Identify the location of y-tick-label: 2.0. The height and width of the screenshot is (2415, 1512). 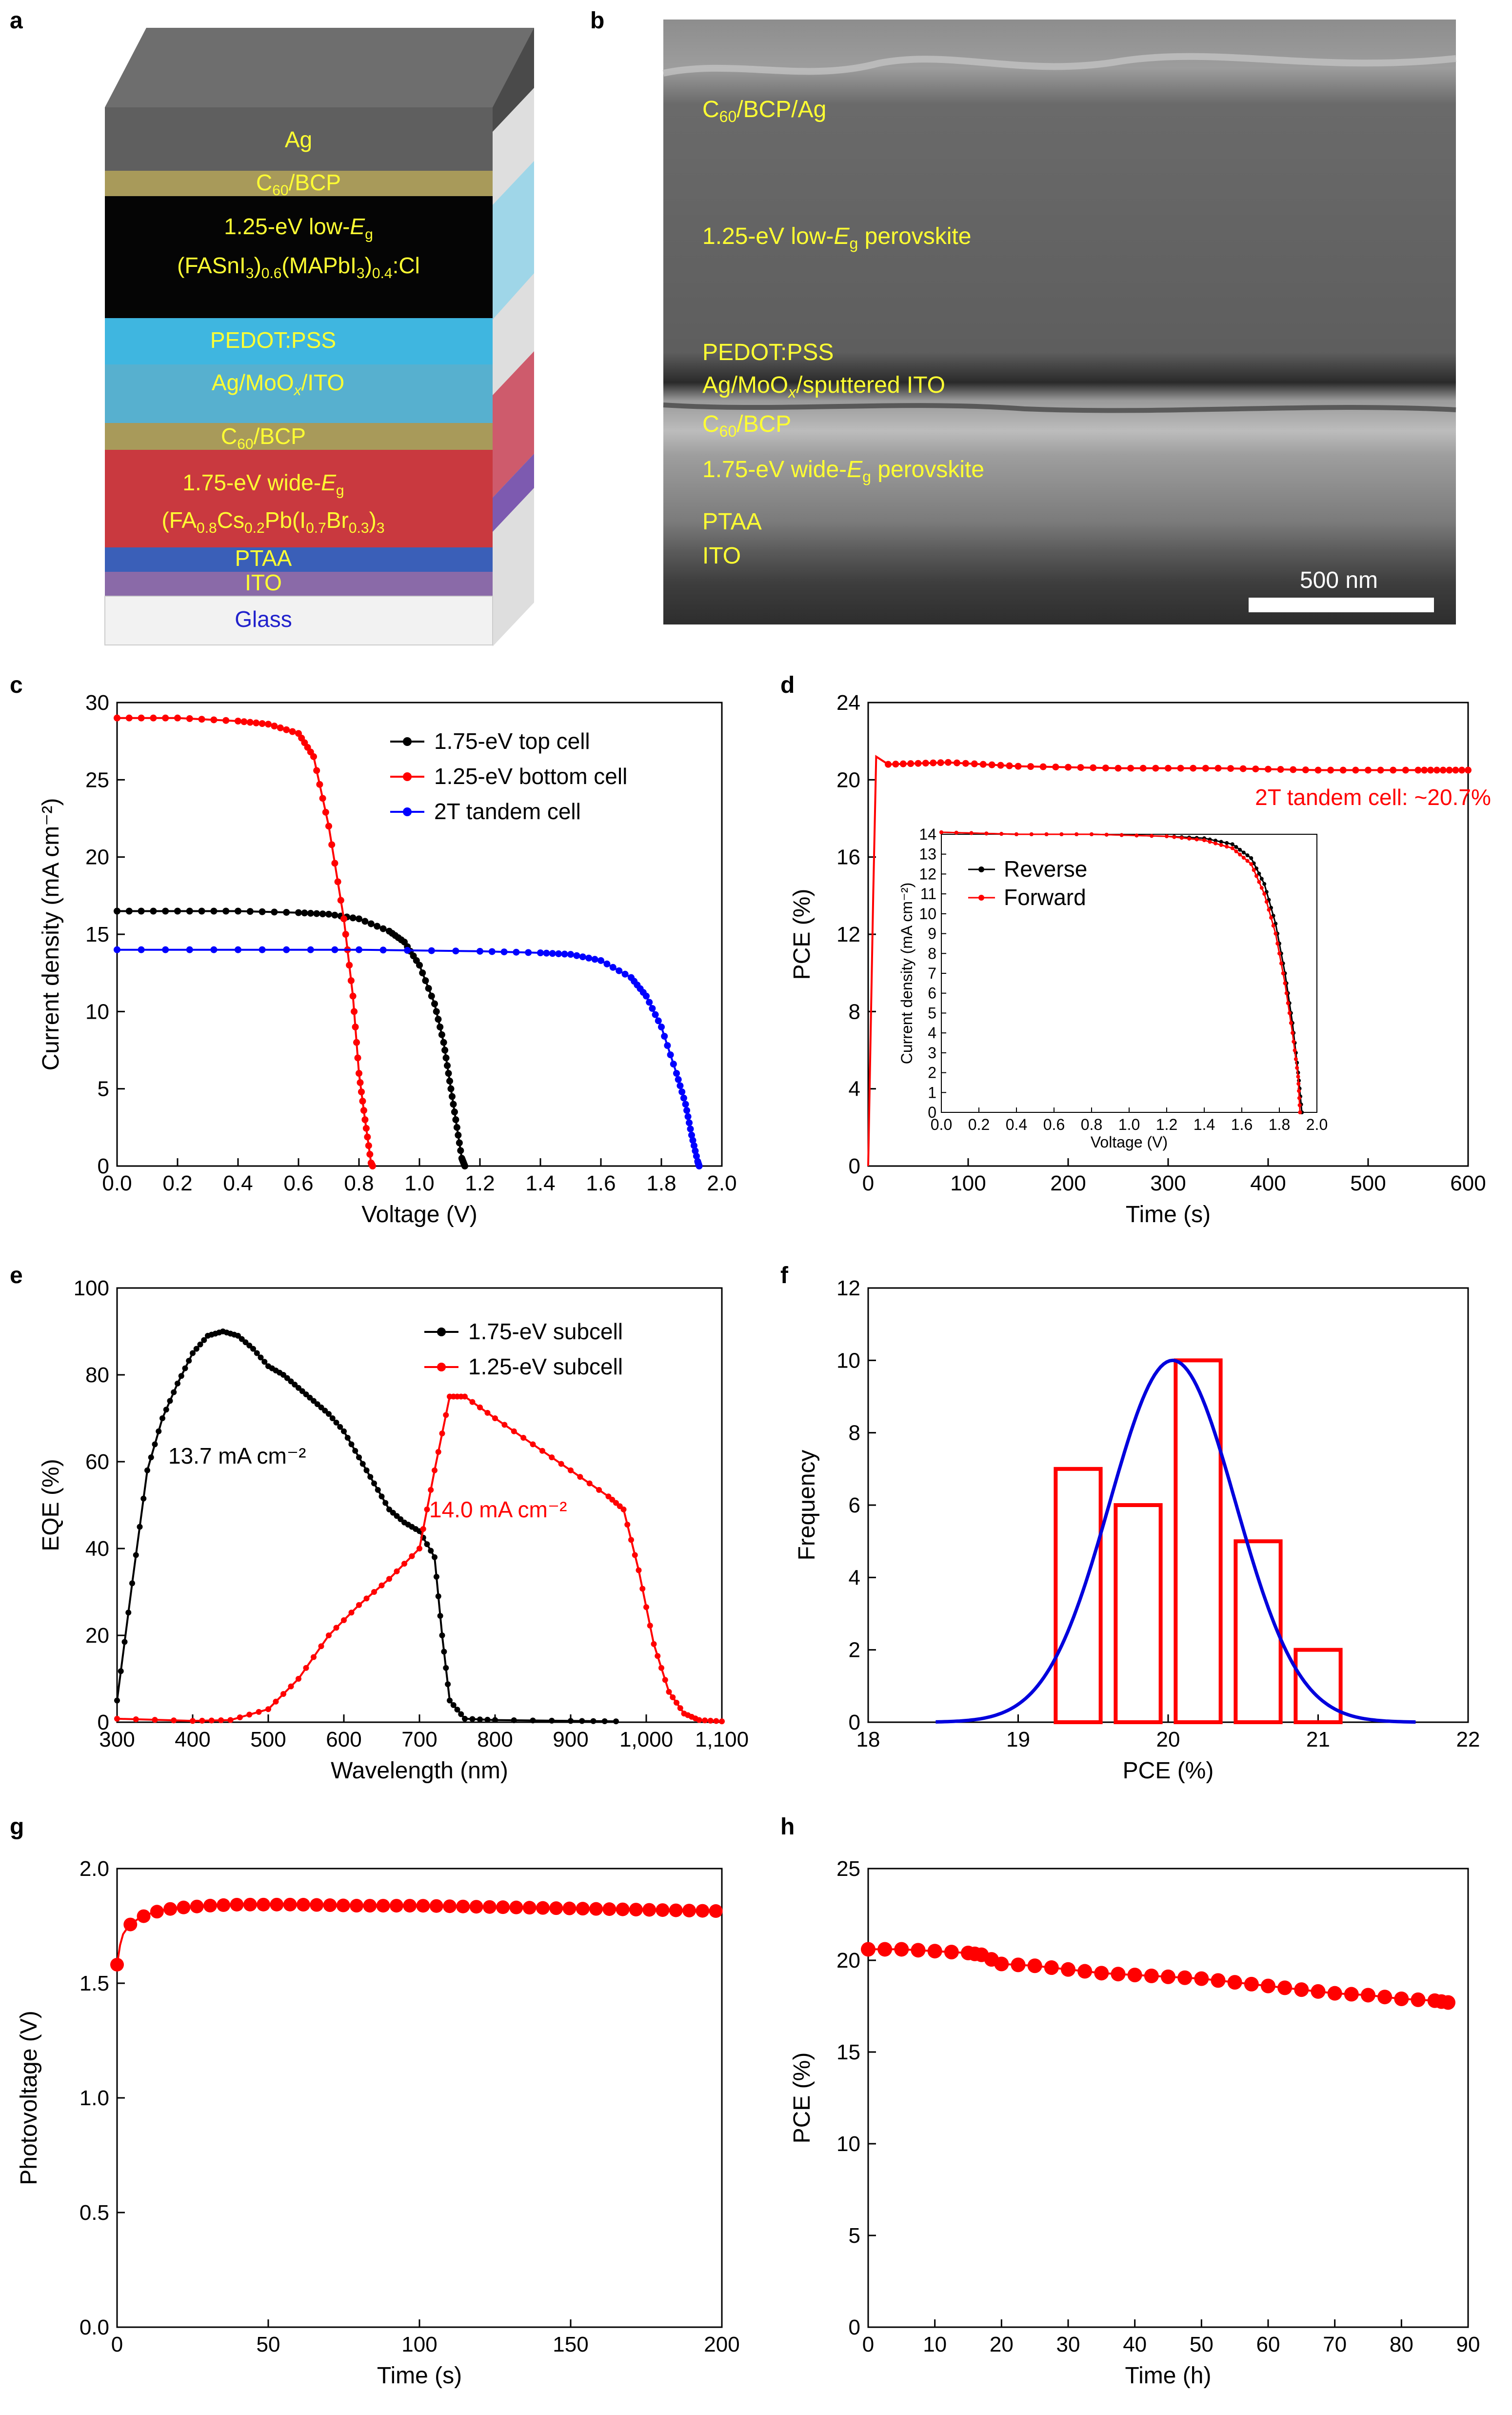
(94, 1869).